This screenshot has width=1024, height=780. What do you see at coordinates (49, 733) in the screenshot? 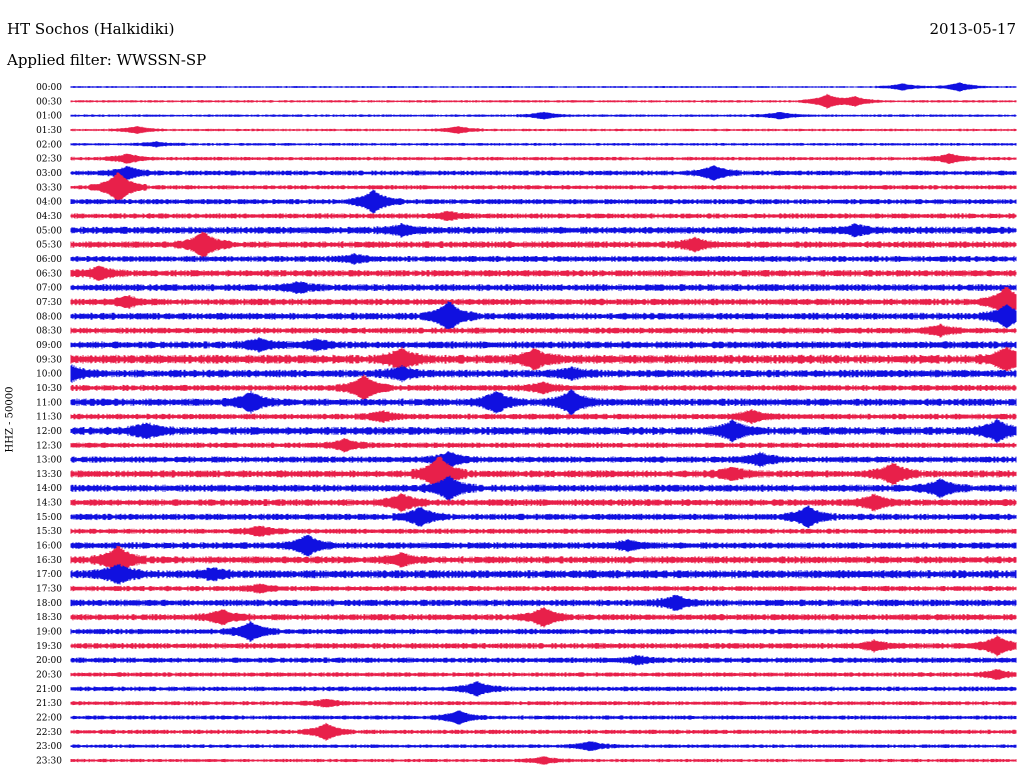
I see `time-tick-label: 22:30` at bounding box center [49, 733].